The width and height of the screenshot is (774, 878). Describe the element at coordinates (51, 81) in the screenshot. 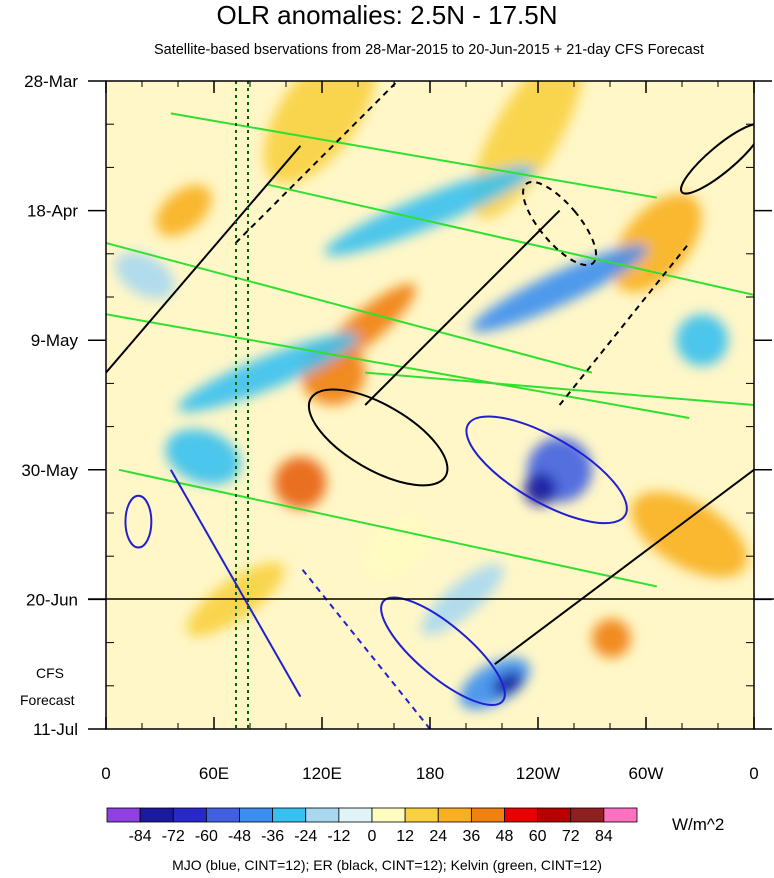

I see `y-tick-label: 28-Mar` at that location.